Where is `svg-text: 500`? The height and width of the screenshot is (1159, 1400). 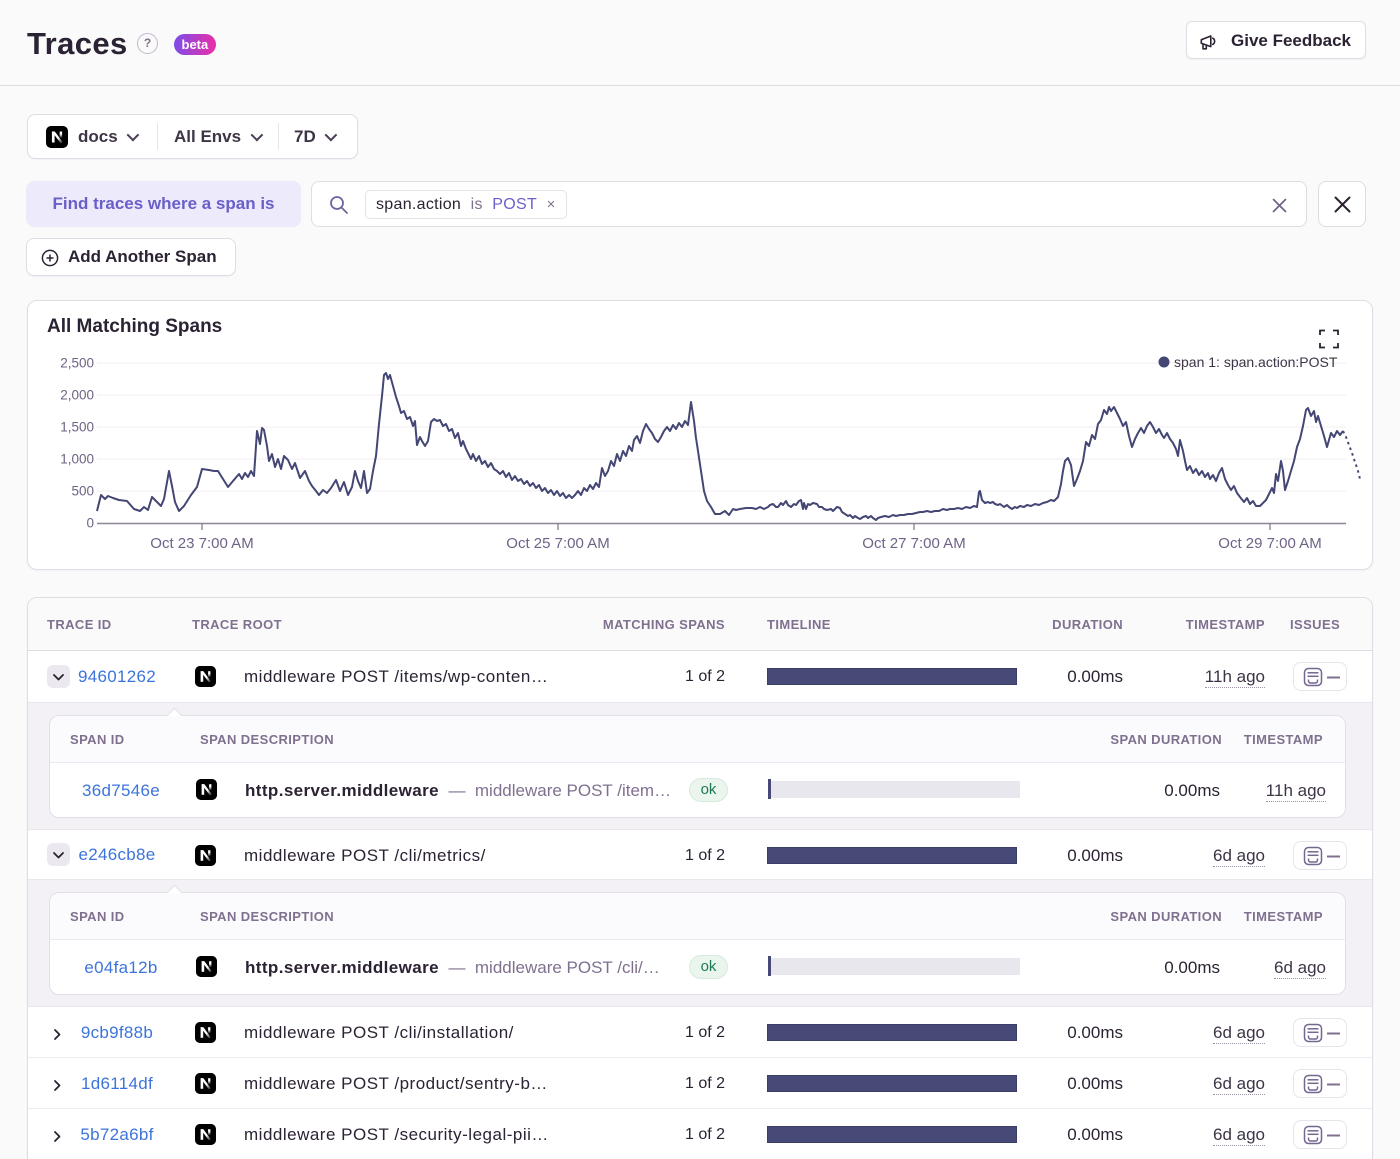
svg-text: 500 is located at coordinates (82, 491).